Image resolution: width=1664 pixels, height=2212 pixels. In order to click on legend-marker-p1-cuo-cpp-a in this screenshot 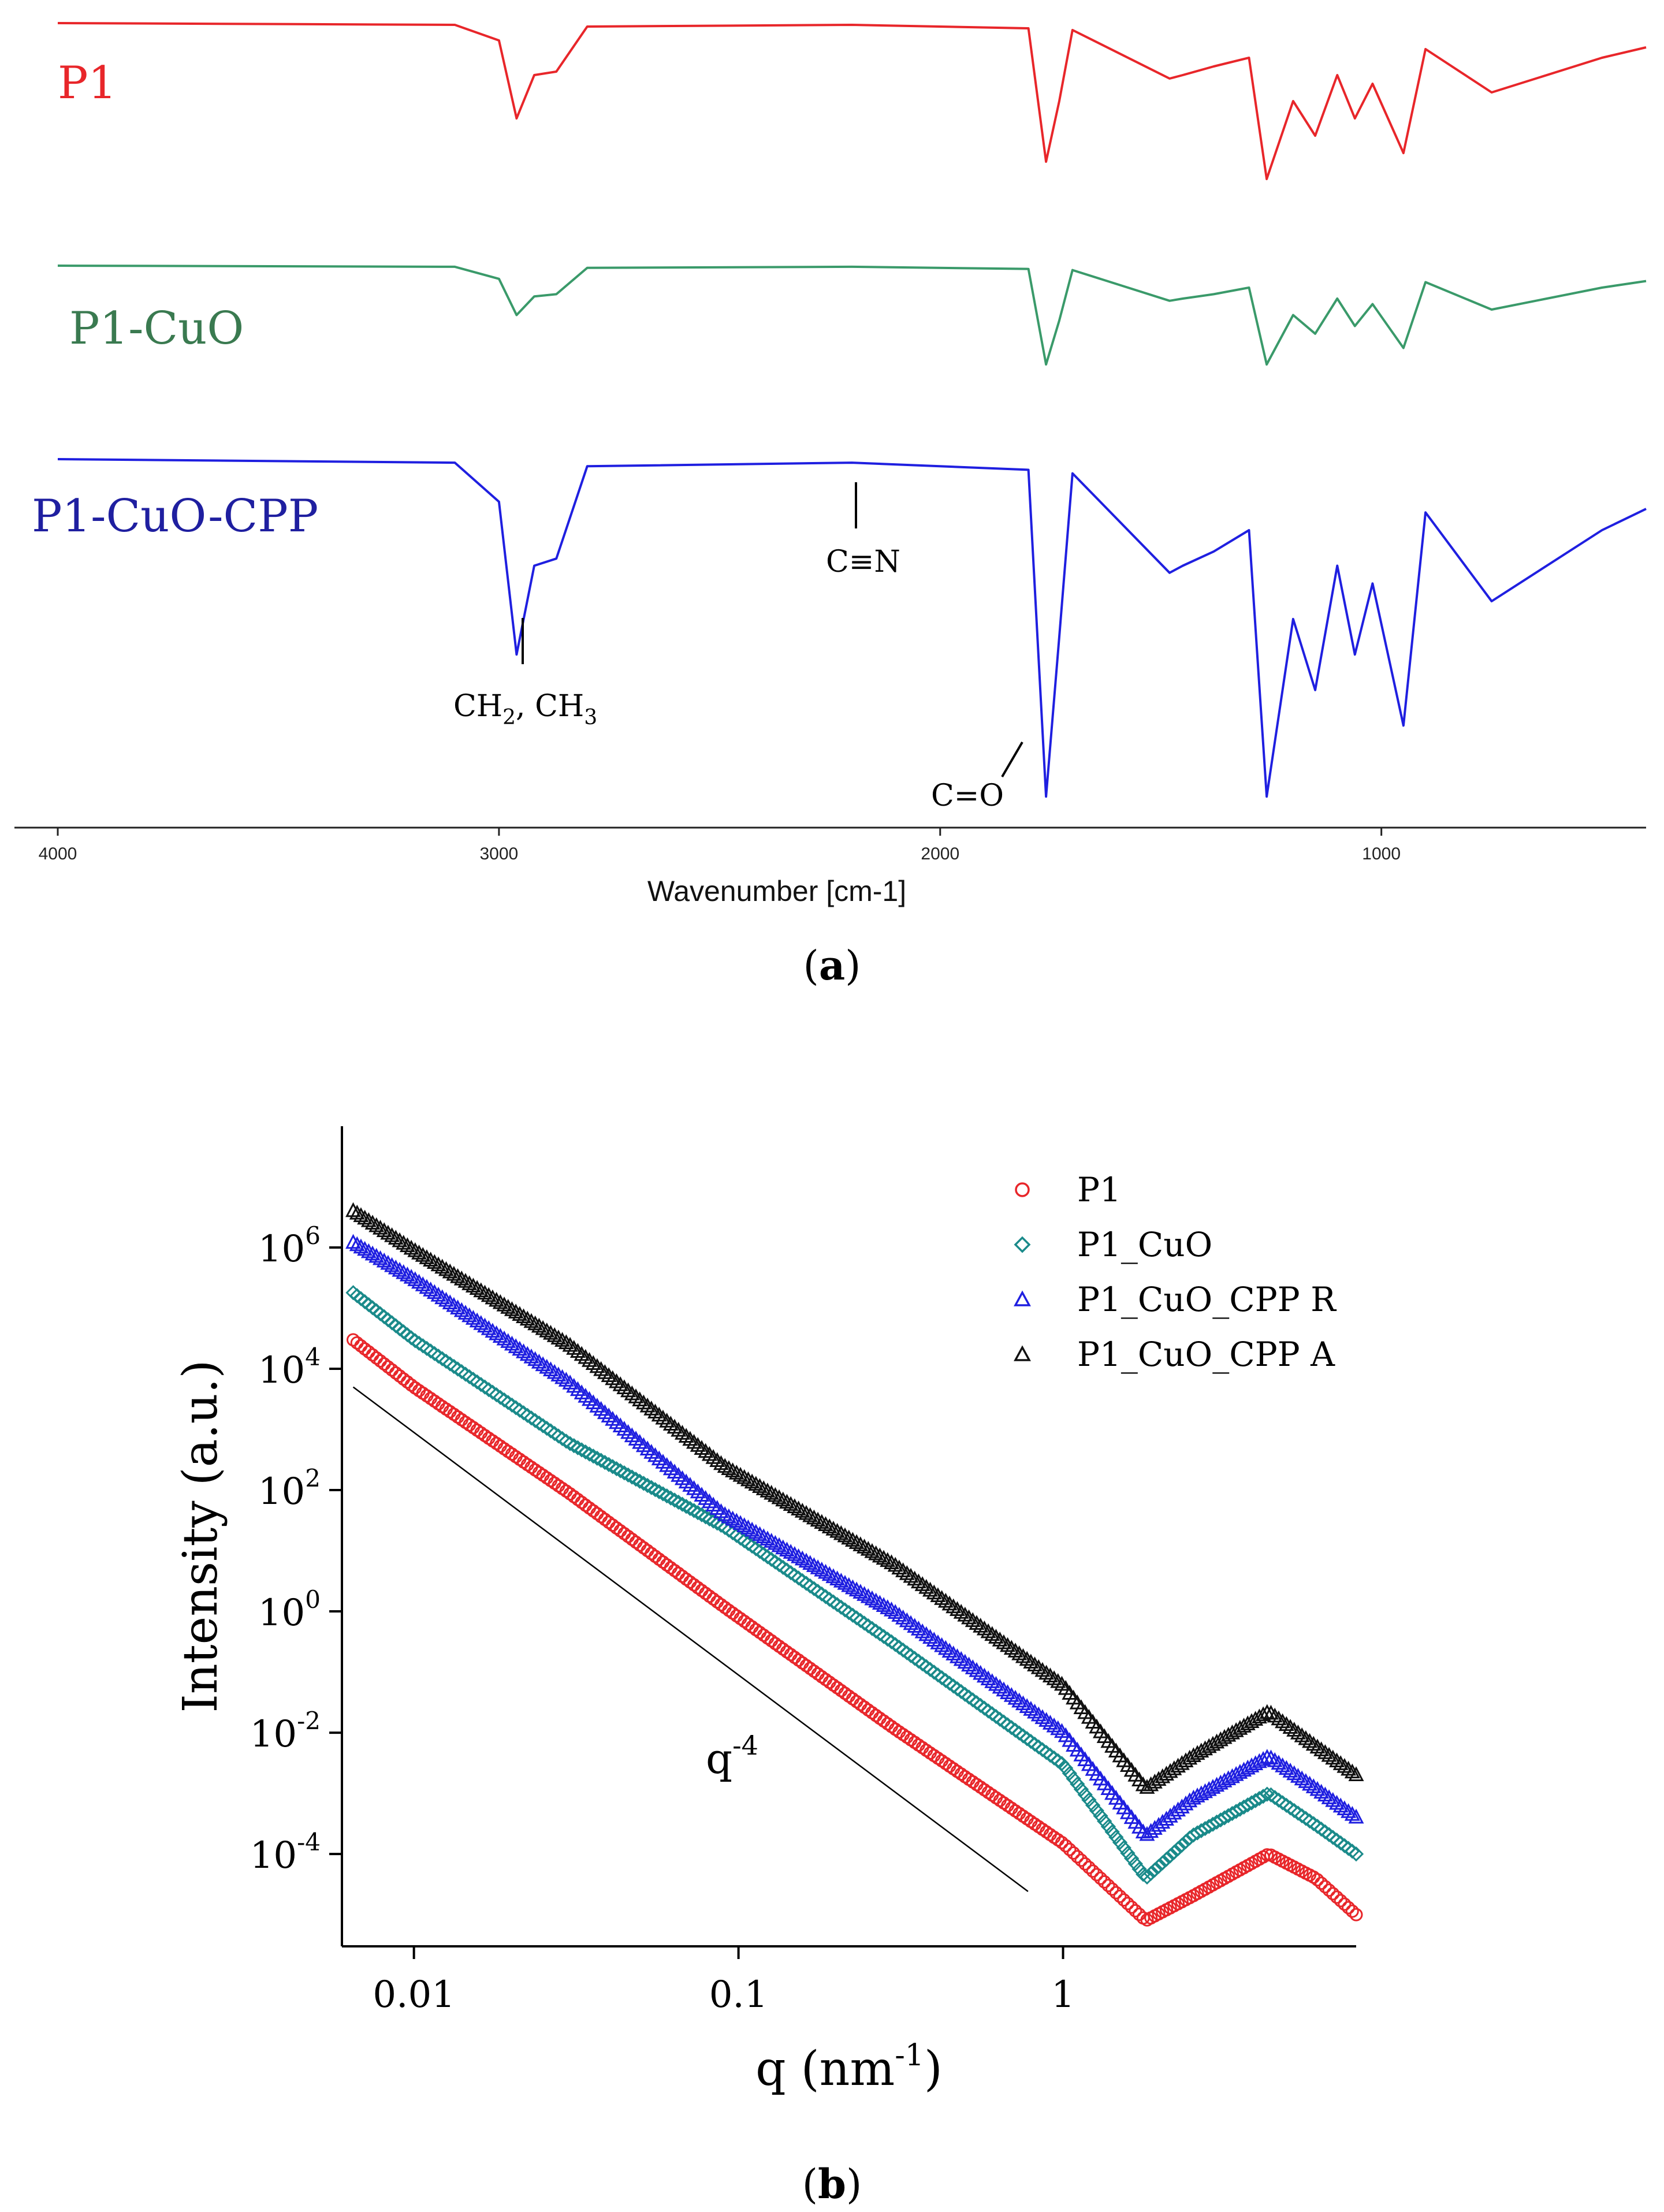, I will do `click(1023, 1353)`.